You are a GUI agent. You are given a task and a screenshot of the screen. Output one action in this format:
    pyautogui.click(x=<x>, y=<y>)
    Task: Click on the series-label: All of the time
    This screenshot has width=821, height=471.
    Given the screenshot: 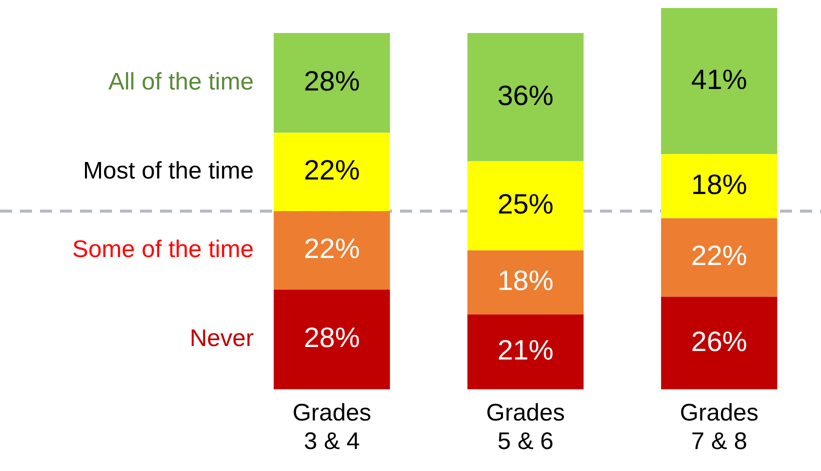 What is the action you would take?
    pyautogui.click(x=181, y=82)
    